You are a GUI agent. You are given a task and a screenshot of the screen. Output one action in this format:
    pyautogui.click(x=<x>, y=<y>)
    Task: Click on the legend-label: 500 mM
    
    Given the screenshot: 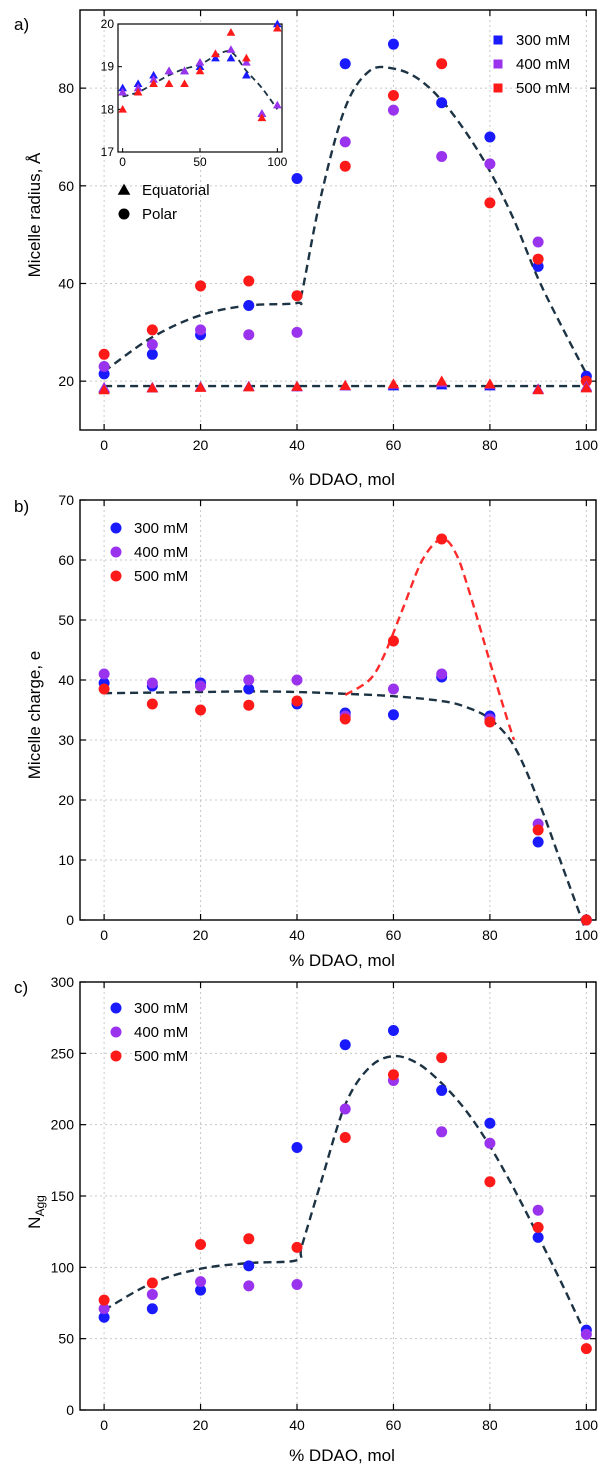 What is the action you would take?
    pyautogui.click(x=161, y=576)
    